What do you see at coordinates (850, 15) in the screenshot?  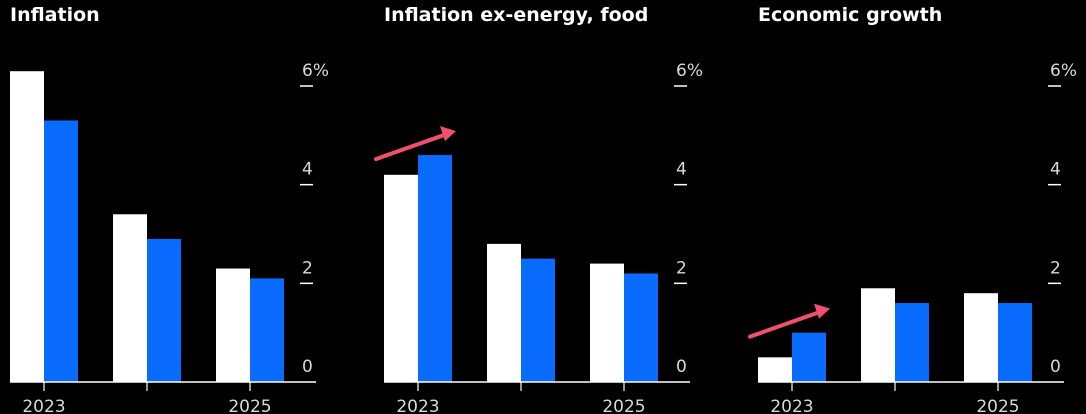 I see `panel-title-economic-growth: Economic growth` at bounding box center [850, 15].